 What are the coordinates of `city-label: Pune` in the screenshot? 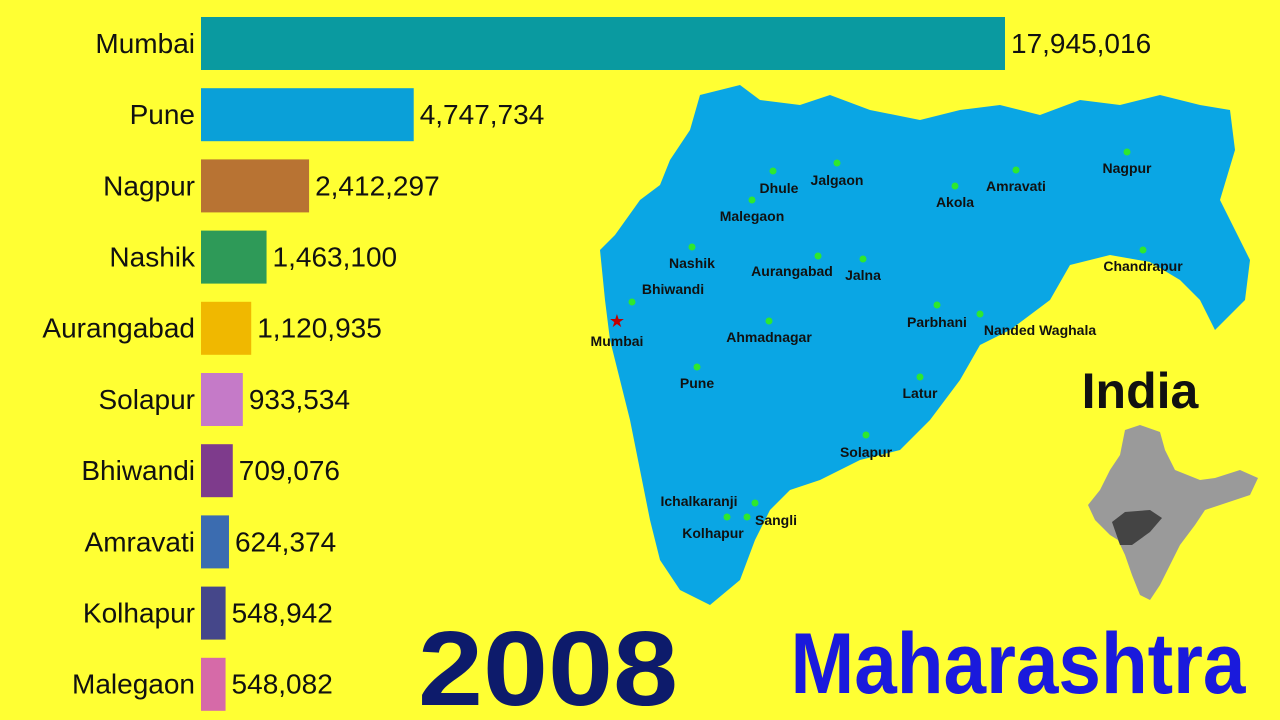 It's located at (697, 383).